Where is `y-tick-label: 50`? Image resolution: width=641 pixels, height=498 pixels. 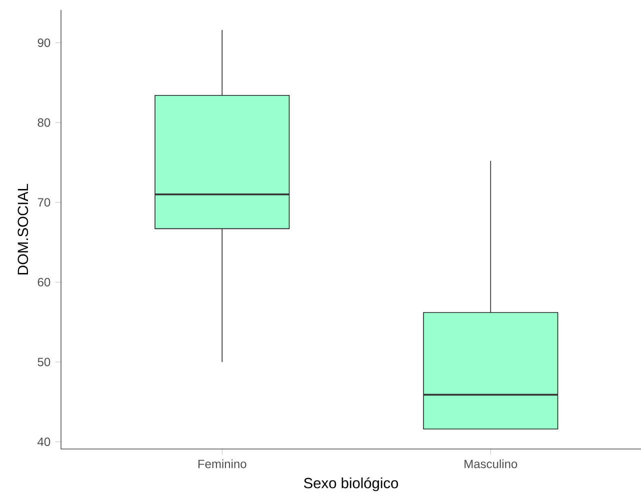
y-tick-label: 50 is located at coordinates (44, 362).